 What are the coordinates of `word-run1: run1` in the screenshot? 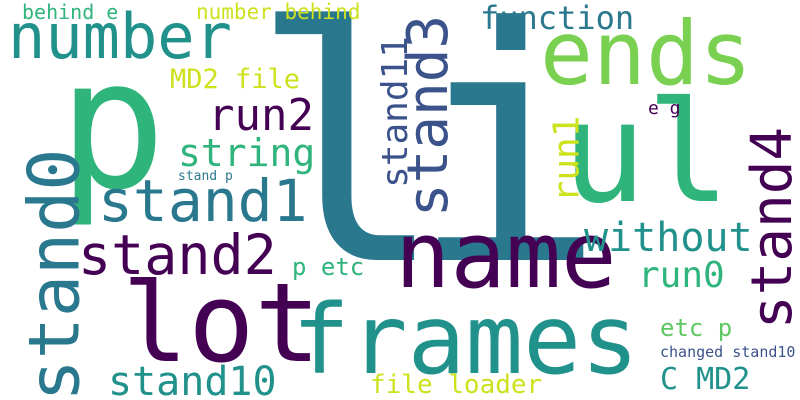 It's located at (567, 159).